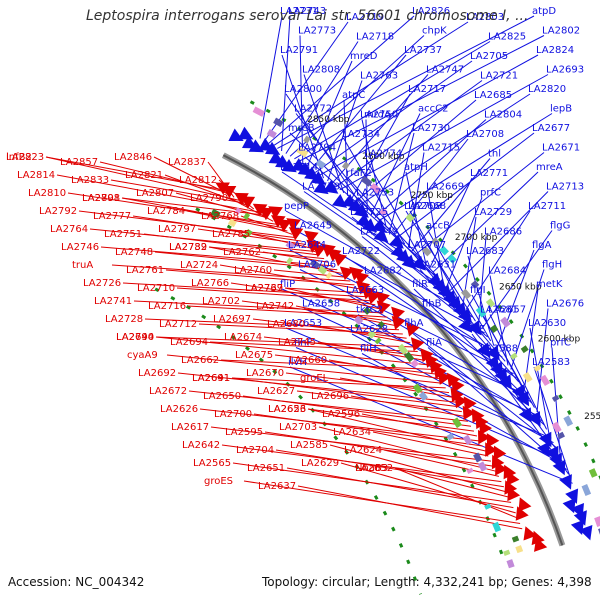 Image resolution: width=600 pixels, height=600 pixels. Describe the element at coordinates (383, 154) in the screenshot. I see `forward-gene-label: LA2774` at that location.